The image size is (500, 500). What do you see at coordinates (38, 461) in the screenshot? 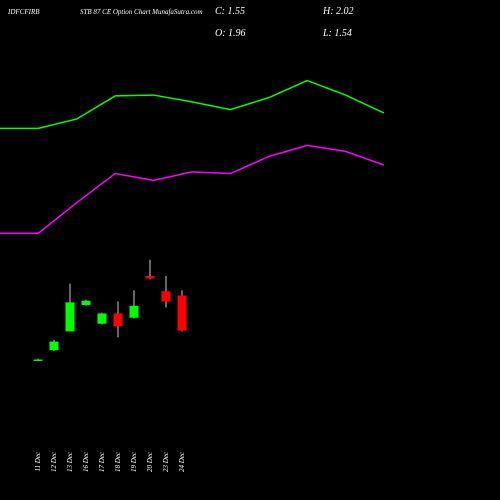
I see `x-tick-label: 11 Dec` at bounding box center [38, 461].